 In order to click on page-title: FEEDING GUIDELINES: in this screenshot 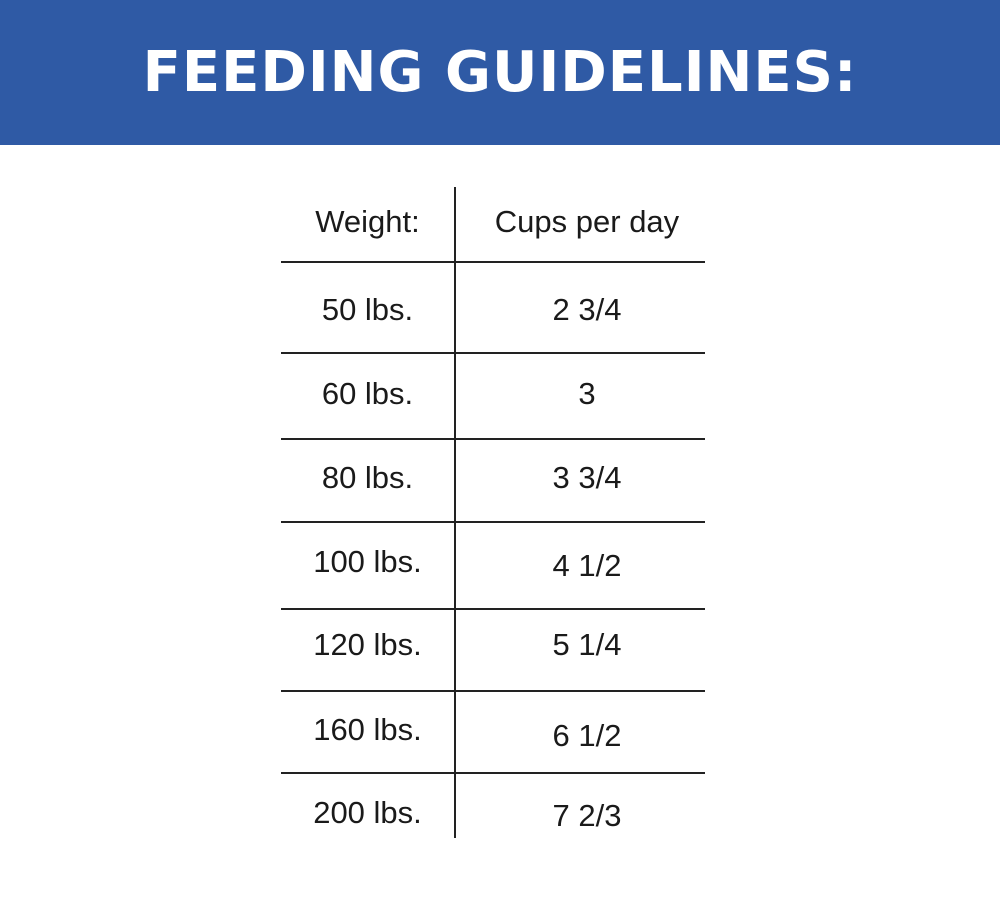, I will do `click(500, 72)`.